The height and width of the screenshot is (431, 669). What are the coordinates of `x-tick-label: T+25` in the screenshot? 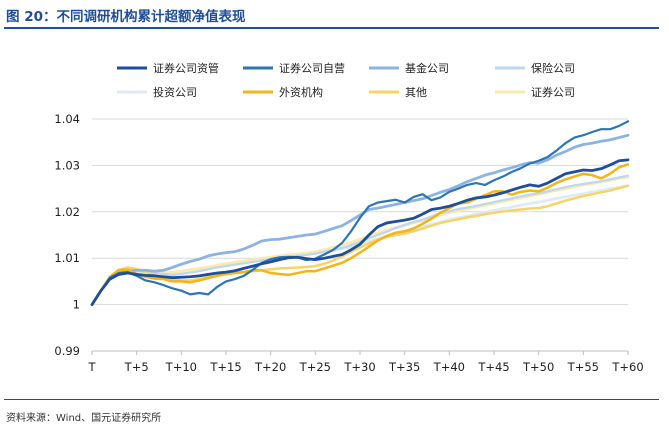 It's located at (315, 367).